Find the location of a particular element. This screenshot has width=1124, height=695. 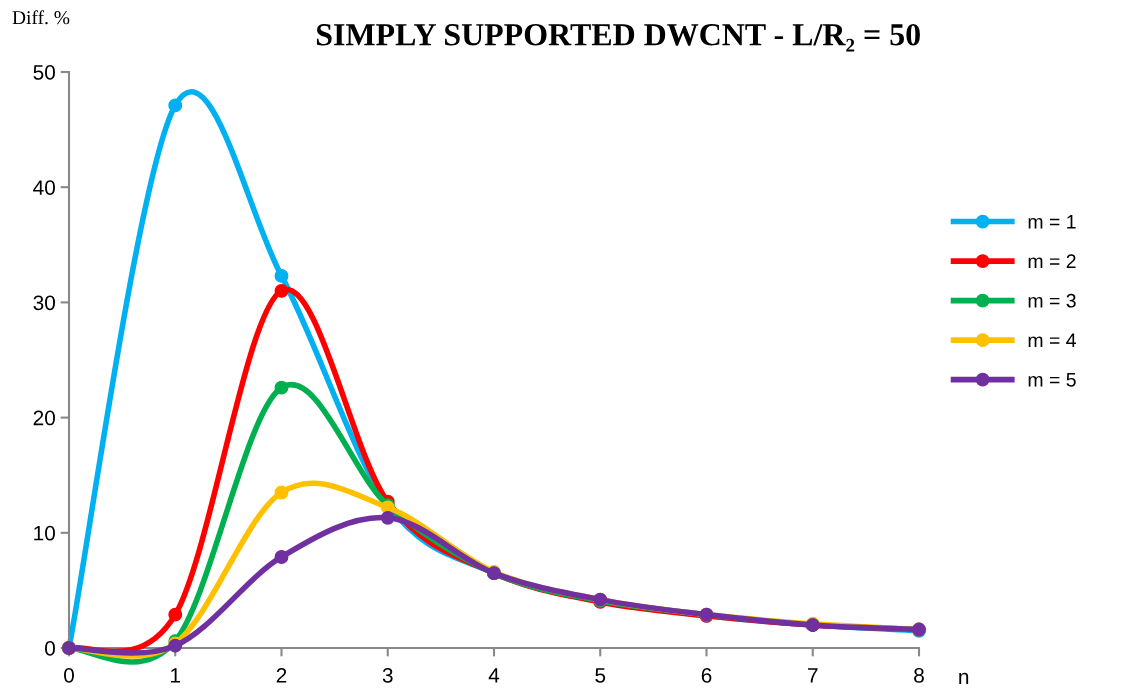

legend-label: m = 3 is located at coordinates (1052, 300).